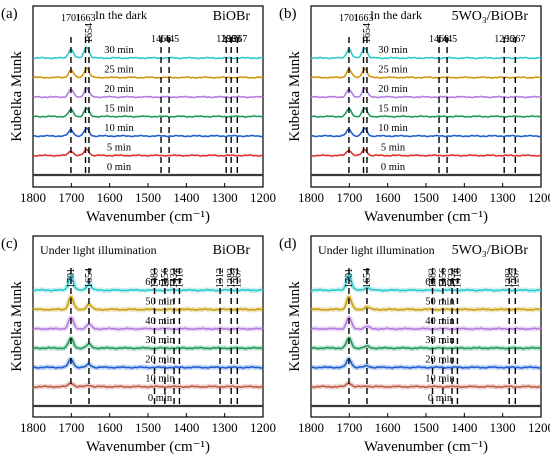 Image resolution: width=550 pixels, height=467 pixels. What do you see at coordinates (457, 278) in the screenshot?
I see `peak-label: 1418` at bounding box center [457, 278].